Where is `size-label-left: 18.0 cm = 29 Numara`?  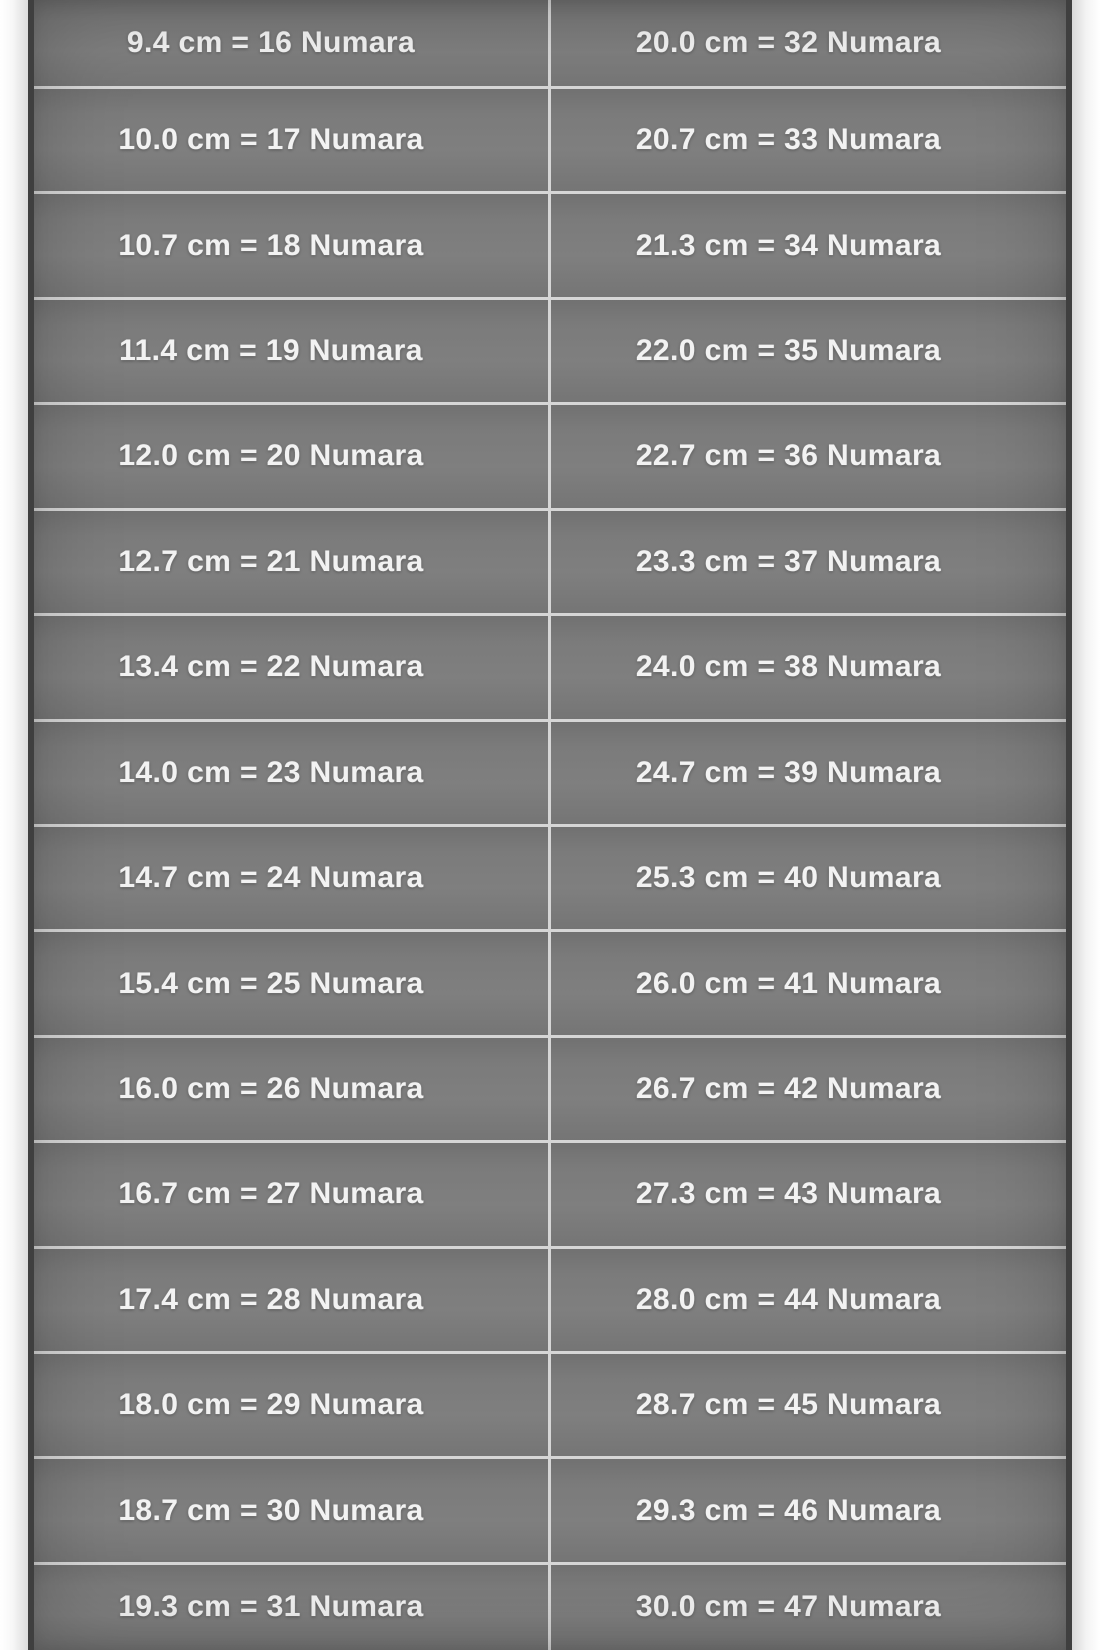 size-label-left: 18.0 cm = 29 Numara is located at coordinates (271, 1405).